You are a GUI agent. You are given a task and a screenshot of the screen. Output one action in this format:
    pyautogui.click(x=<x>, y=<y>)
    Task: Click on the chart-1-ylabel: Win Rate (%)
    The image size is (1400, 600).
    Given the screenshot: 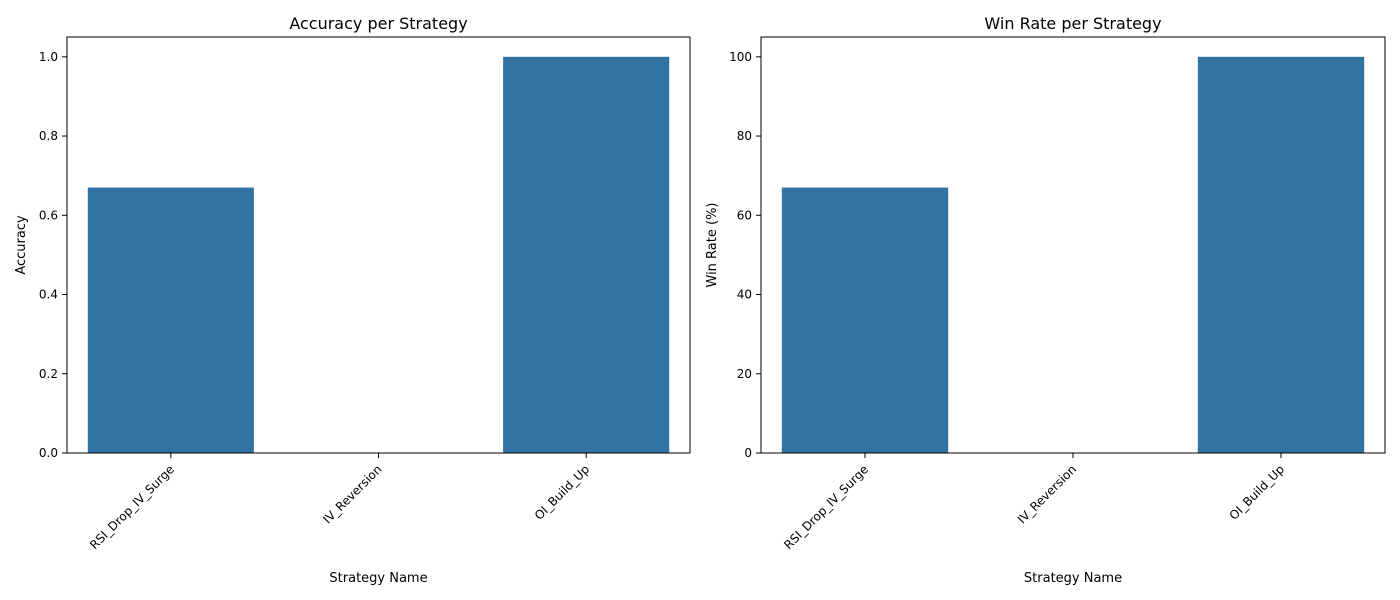 What is the action you would take?
    pyautogui.click(x=712, y=245)
    